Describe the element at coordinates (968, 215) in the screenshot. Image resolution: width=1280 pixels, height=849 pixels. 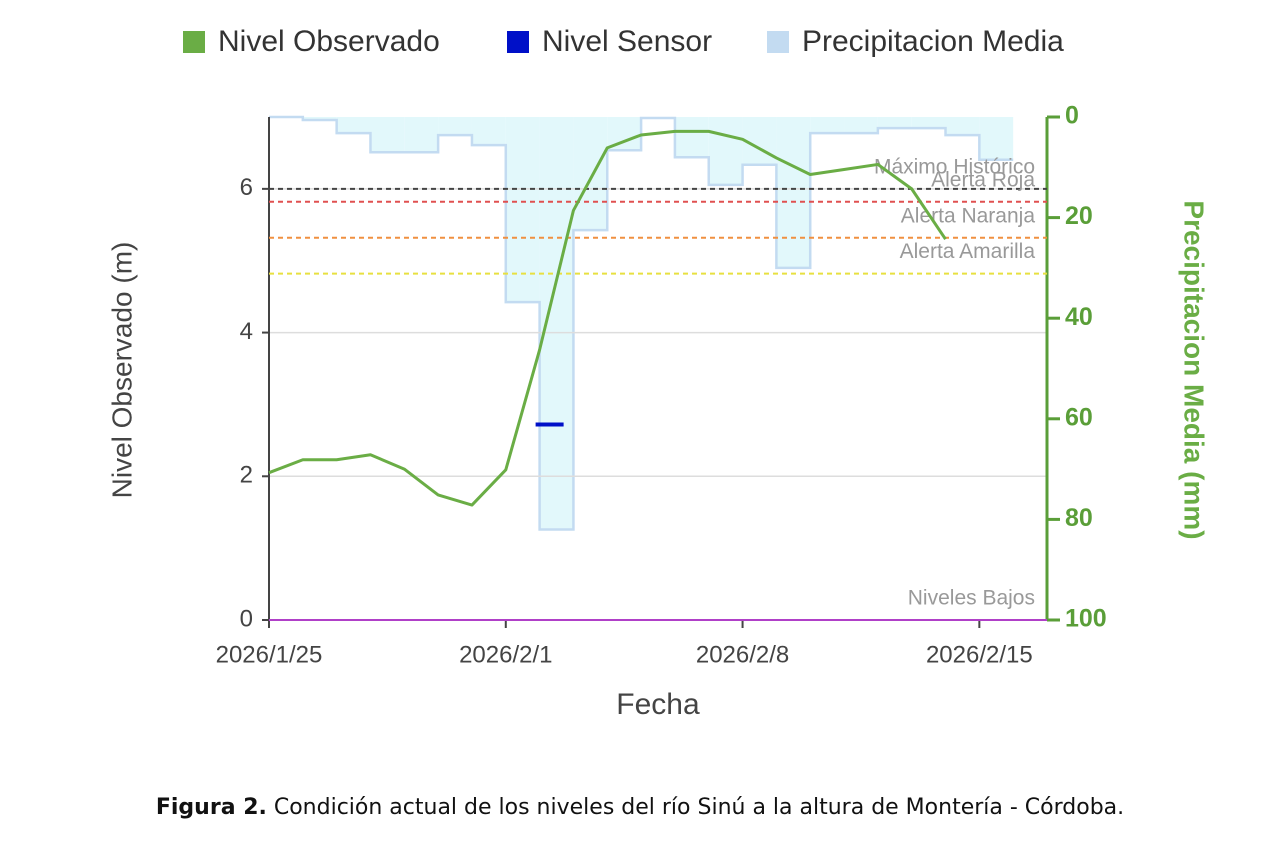
I see `threshold-label: Alerta Naranja` at that location.